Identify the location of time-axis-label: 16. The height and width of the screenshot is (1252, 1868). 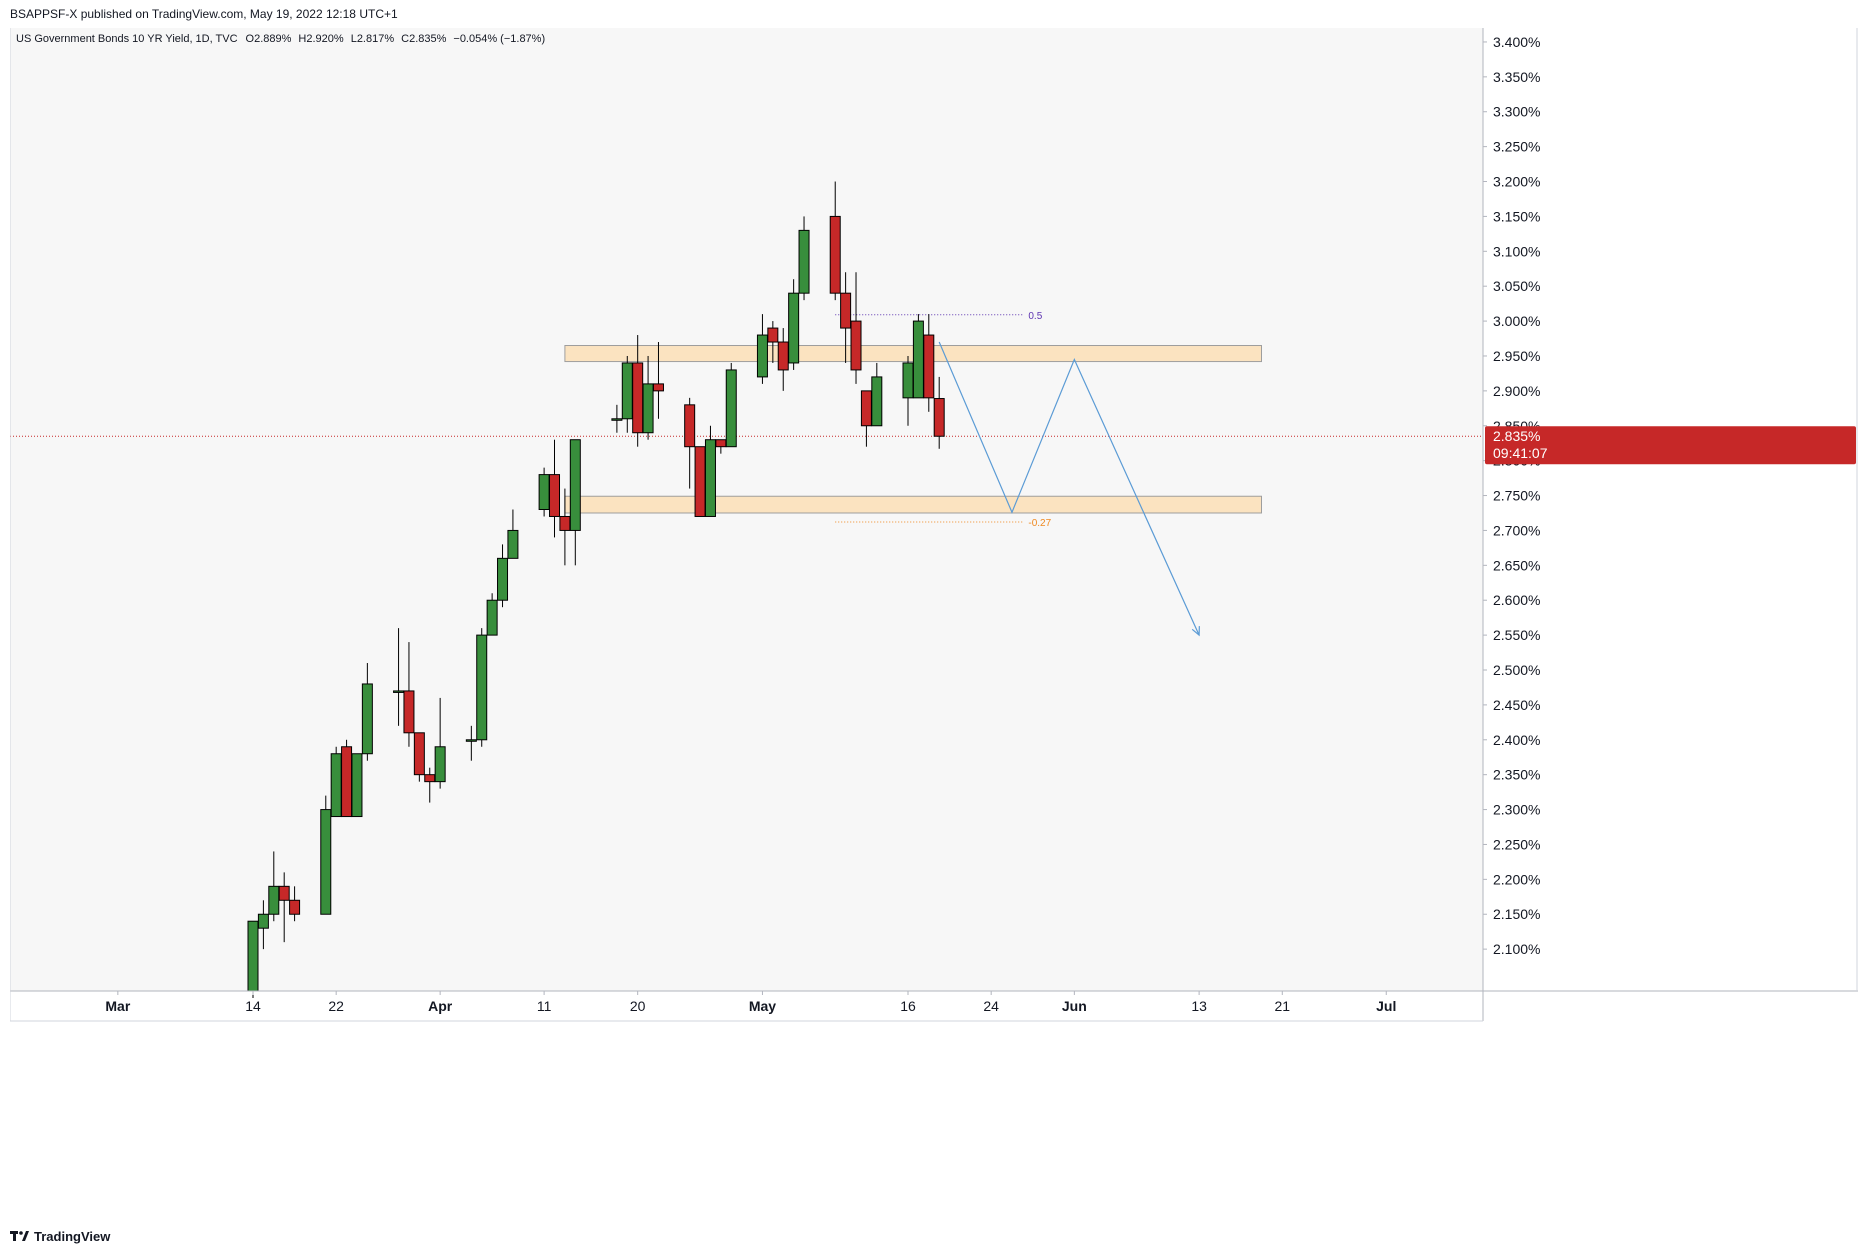
(908, 1006).